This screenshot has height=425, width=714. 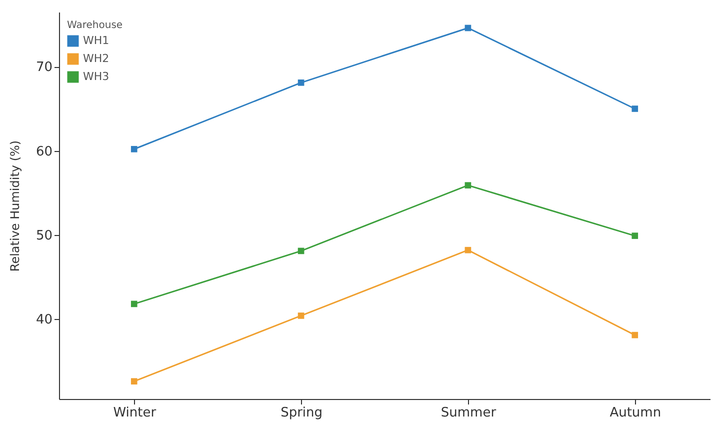 I want to click on y-axis-title: Relative Humidity (%), so click(x=15, y=206).